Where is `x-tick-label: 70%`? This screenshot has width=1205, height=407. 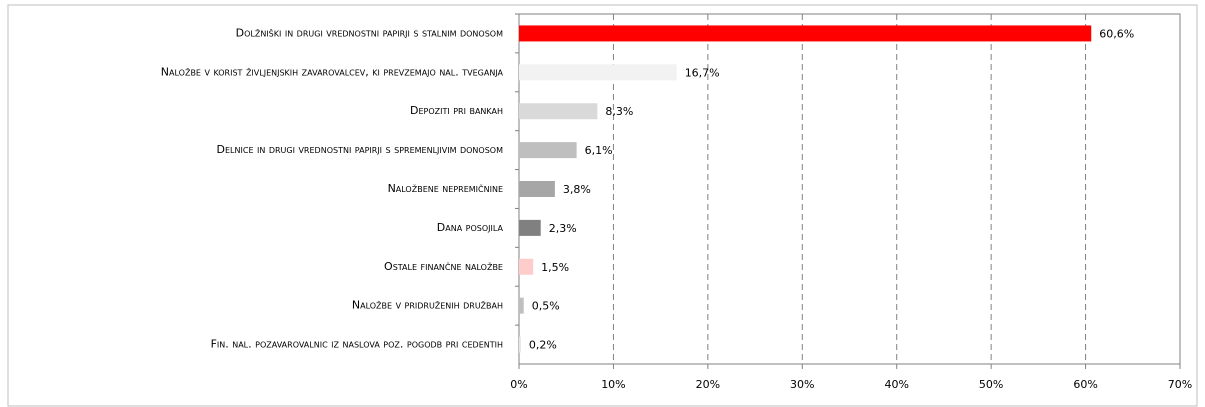
x-tick-label: 70% is located at coordinates (1180, 384).